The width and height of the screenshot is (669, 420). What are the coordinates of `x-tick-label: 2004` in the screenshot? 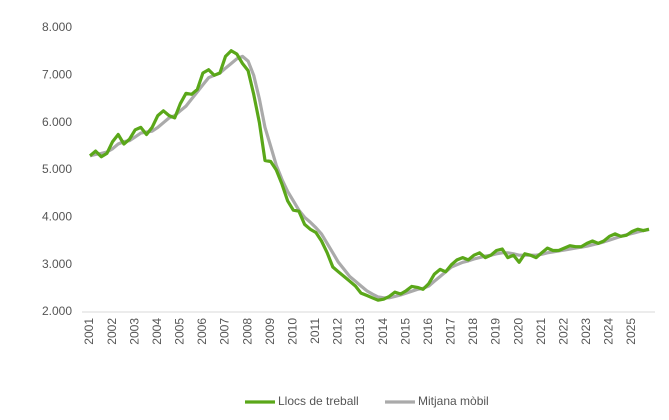 It's located at (157, 331).